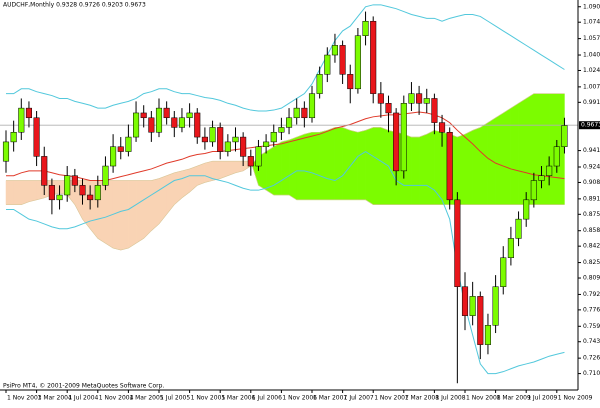 The image size is (600, 408). I want to click on x-tick-label: 1 Jul 2008, so click(450, 398).